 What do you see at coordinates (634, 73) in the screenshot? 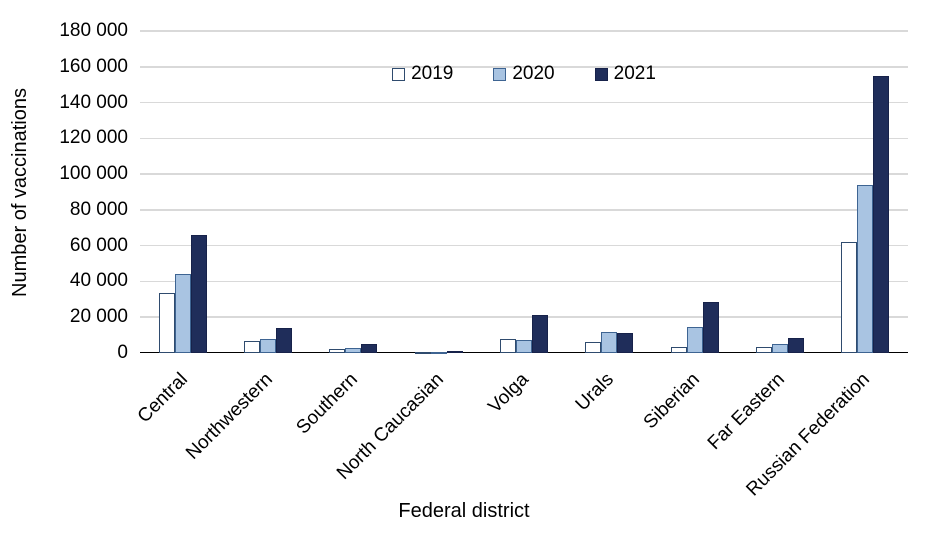
I see `legend-label-2021: 2021` at bounding box center [634, 73].